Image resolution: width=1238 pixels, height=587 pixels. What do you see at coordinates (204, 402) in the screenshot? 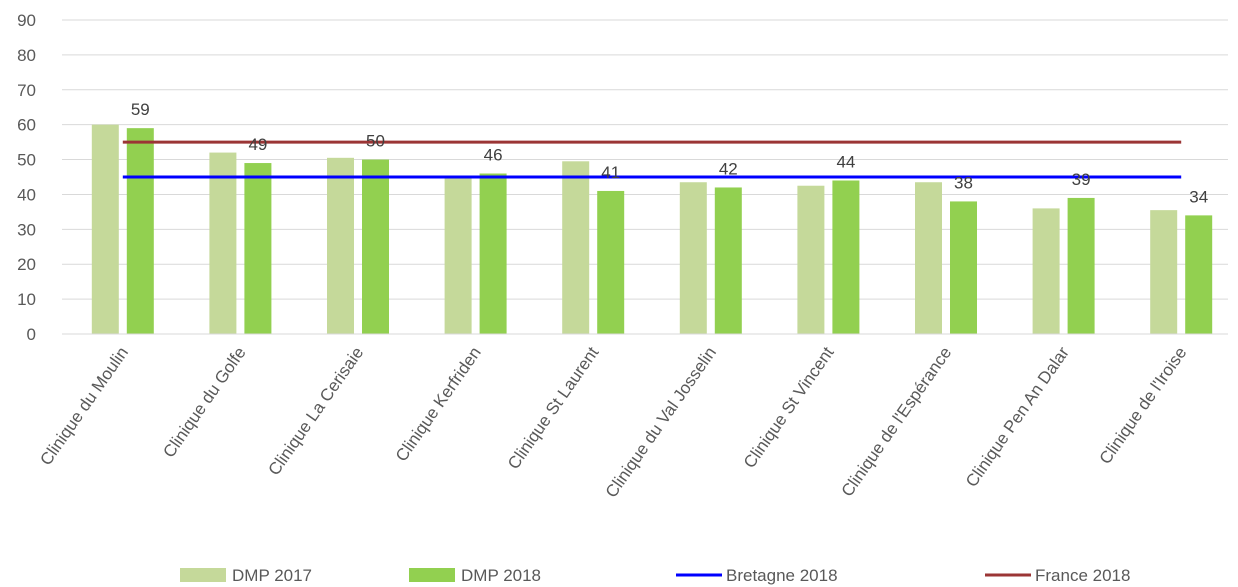
I see `category-label: Clinique du Golfe` at bounding box center [204, 402].